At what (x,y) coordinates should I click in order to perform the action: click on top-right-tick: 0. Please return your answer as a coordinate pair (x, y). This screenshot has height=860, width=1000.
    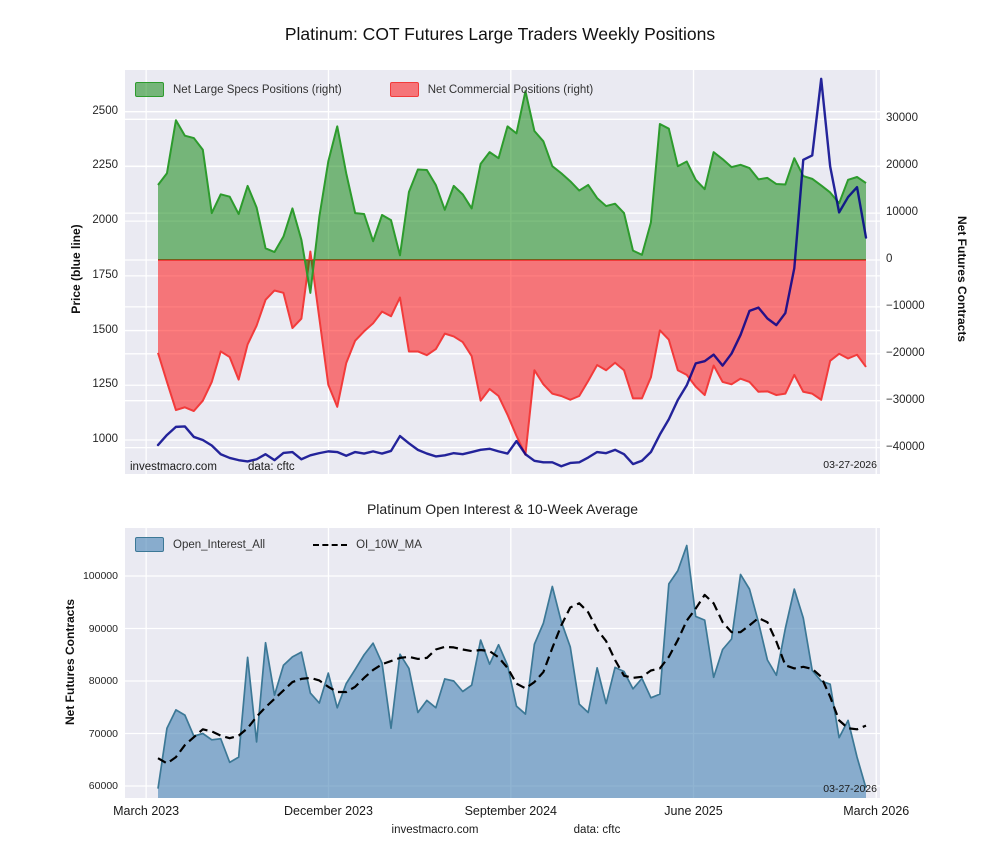
    Looking at the image, I should click on (889, 259).